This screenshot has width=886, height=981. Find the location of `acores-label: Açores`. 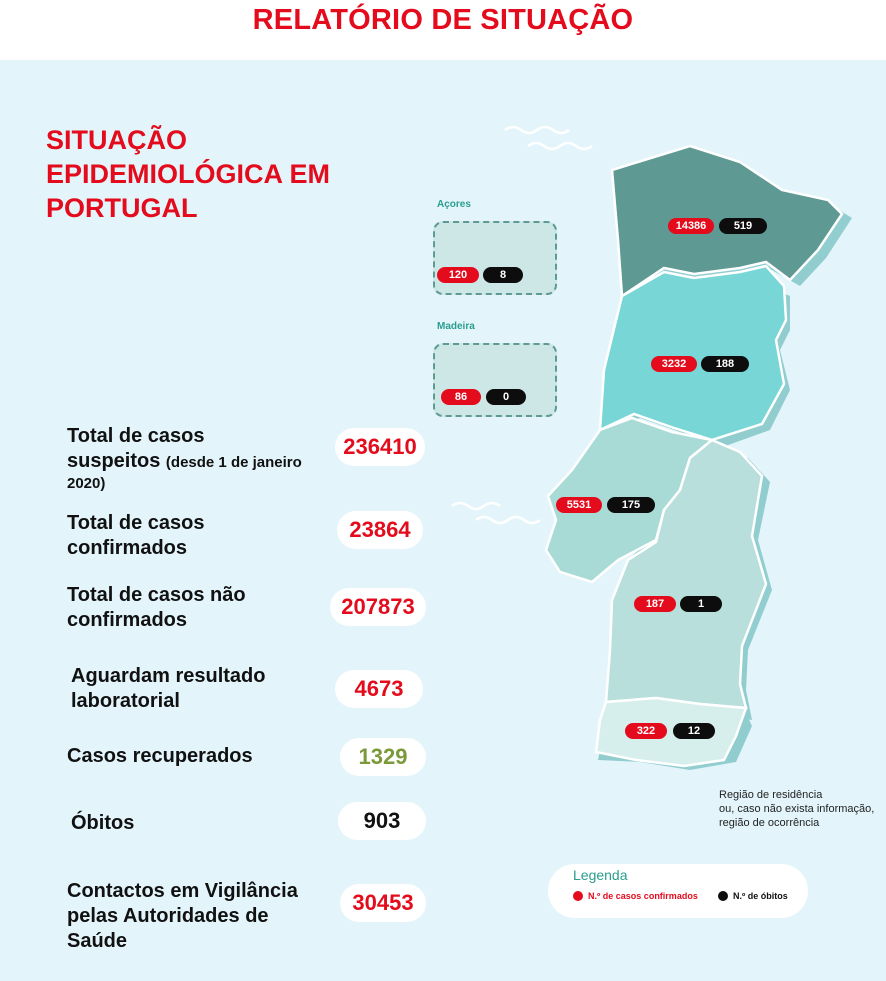

acores-label: Açores is located at coordinates (454, 204).